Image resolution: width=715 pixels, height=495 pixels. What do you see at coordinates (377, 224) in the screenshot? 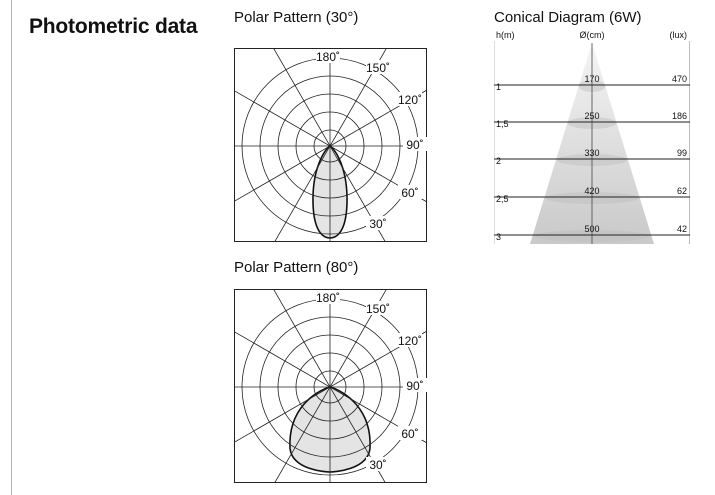
I see `polar30-angle-label: 30˚` at bounding box center [377, 224].